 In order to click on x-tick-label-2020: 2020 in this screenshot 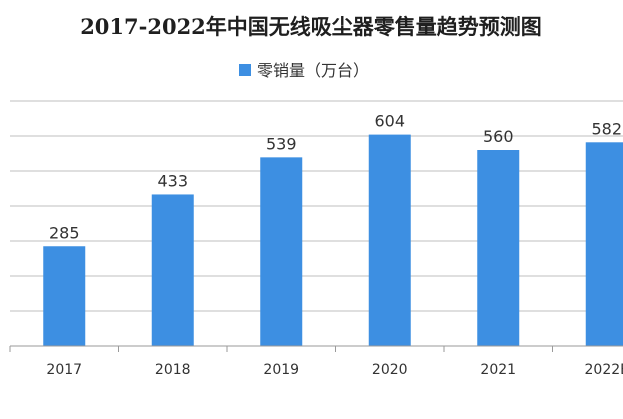, I will do `click(390, 370)`.